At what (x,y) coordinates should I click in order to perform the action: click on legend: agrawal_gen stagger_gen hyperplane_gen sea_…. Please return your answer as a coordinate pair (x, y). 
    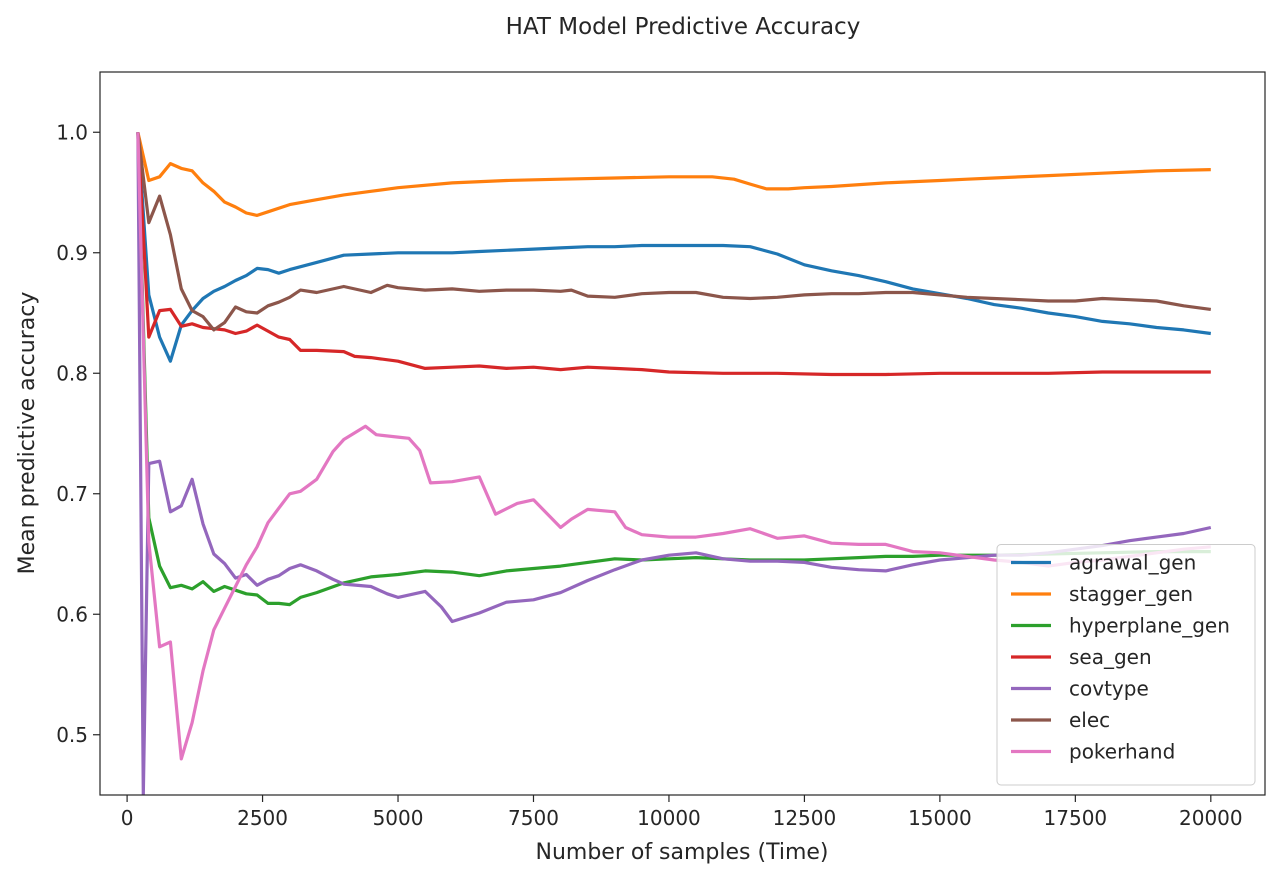
    Looking at the image, I should click on (1126, 665).